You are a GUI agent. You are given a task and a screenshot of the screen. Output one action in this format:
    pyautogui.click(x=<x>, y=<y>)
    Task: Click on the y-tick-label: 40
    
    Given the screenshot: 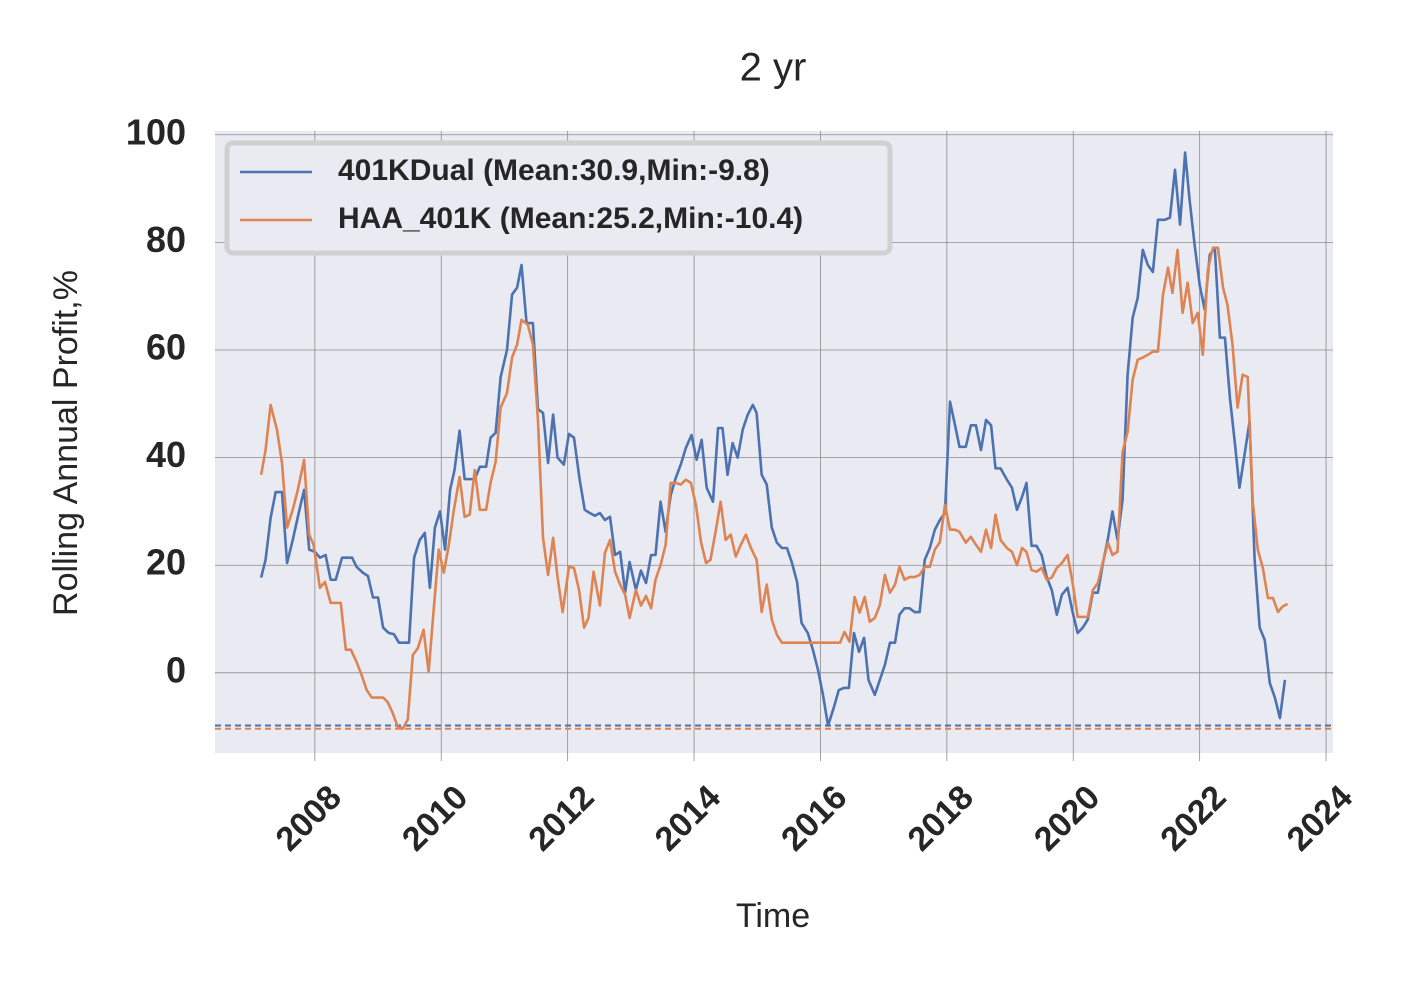 What is the action you would take?
    pyautogui.click(x=166, y=454)
    